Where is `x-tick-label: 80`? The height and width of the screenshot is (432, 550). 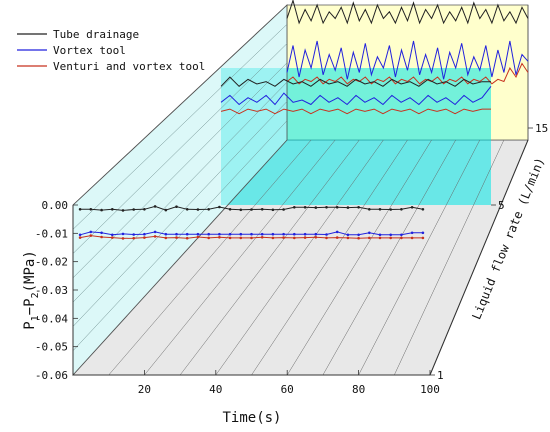 x-tick-label: 80 is located at coordinates (358, 389).